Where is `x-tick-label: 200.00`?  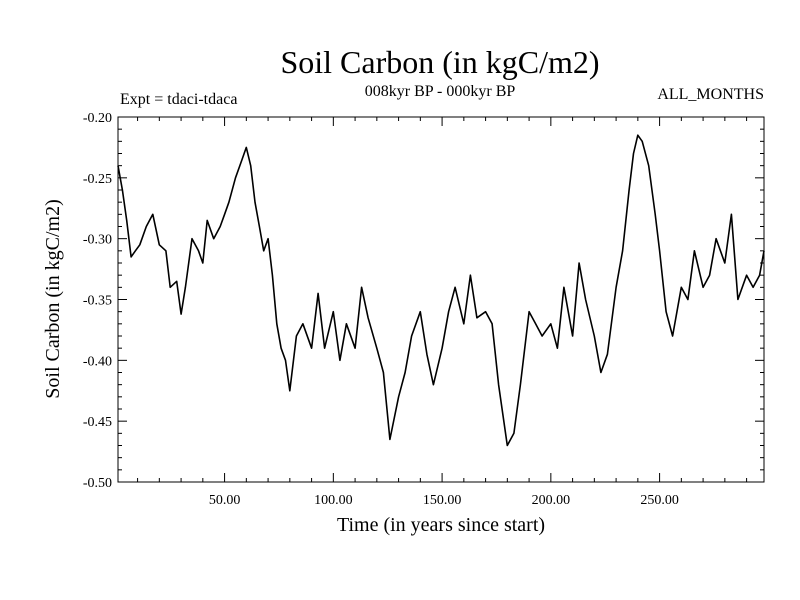
x-tick-label: 200.00 is located at coordinates (551, 500).